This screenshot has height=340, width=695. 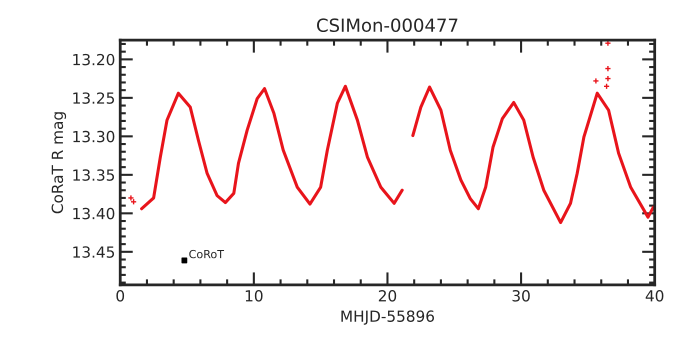 What do you see at coordinates (387, 317) in the screenshot?
I see `x-axis-title: MHJD-55896` at bounding box center [387, 317].